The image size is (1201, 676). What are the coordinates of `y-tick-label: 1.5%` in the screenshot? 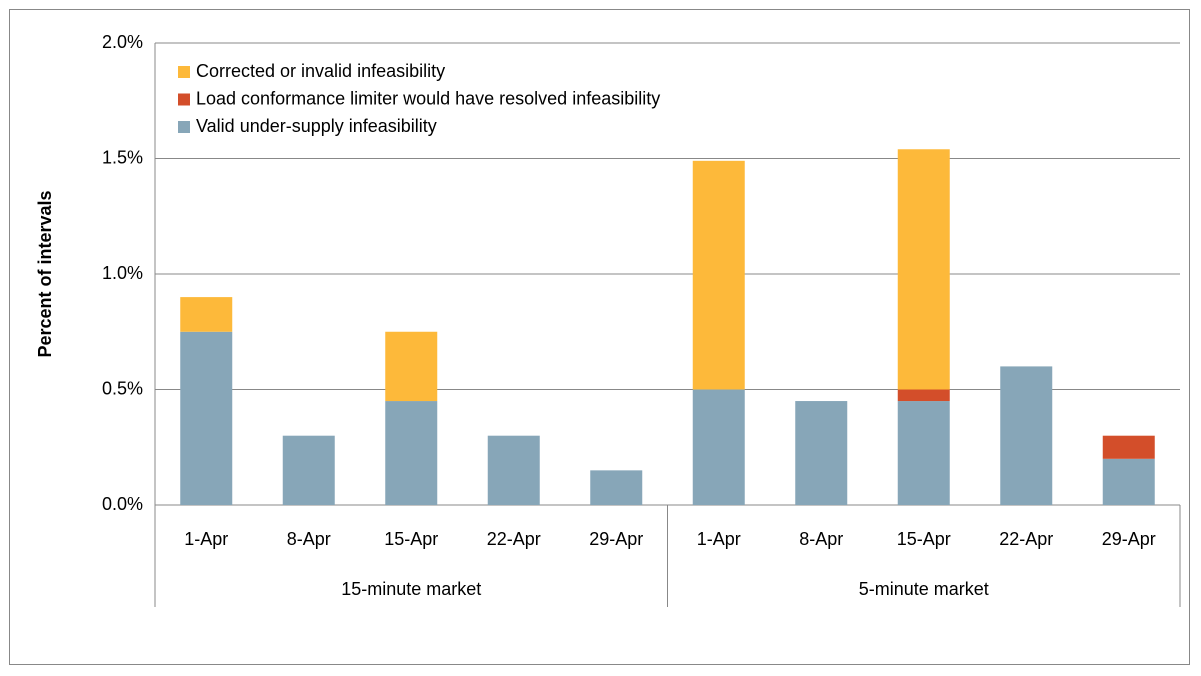 It's located at (122, 157).